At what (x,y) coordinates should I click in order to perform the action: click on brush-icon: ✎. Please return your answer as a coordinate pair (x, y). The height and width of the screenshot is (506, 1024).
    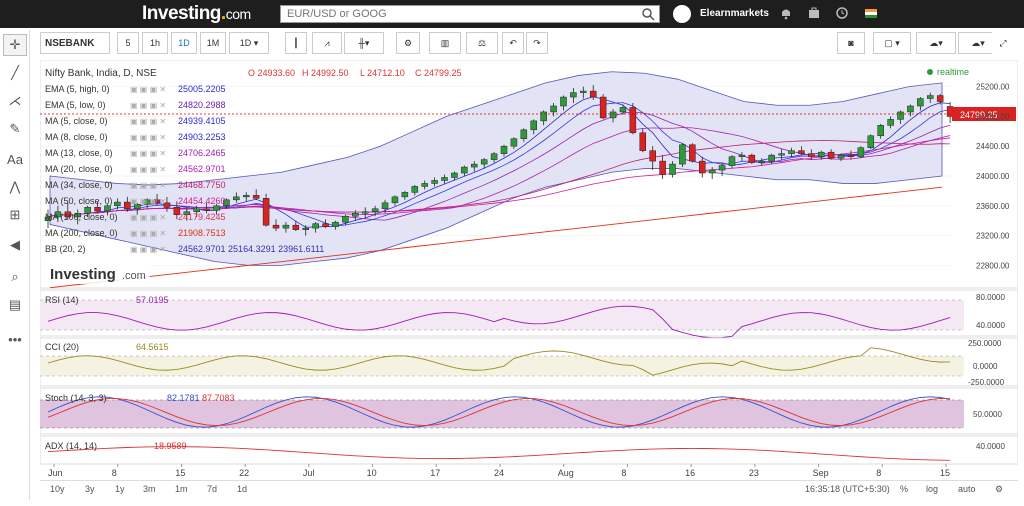
    Looking at the image, I should click on (15, 128).